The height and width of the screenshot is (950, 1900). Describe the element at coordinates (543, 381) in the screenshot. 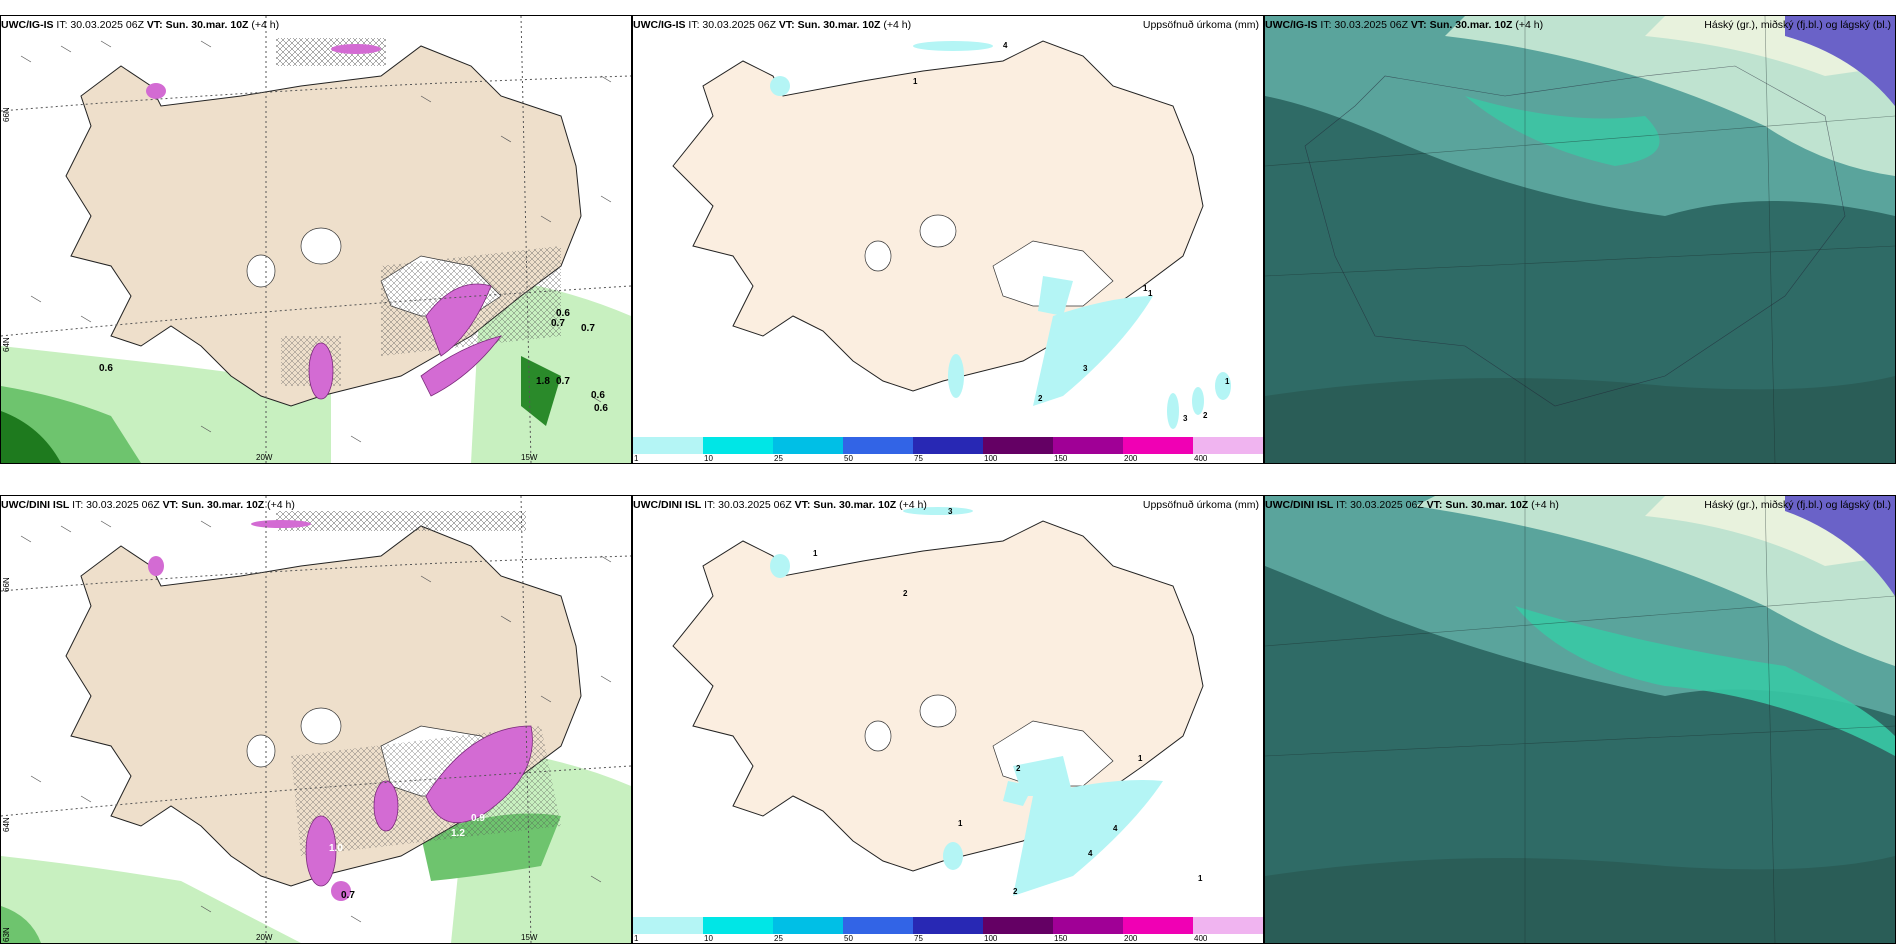

I see `wind-value-label: 1.8` at that location.